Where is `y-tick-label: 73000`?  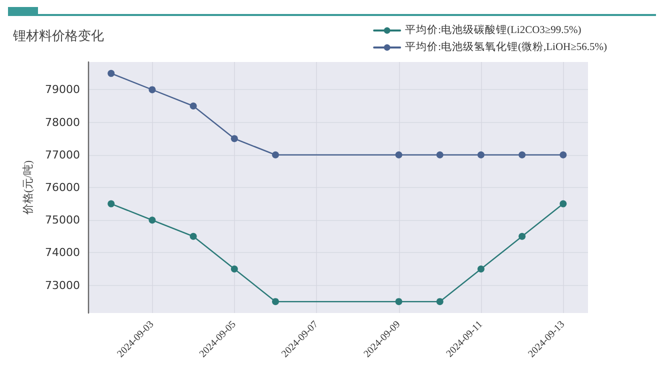
y-tick-label: 73000 is located at coordinates (62, 285).